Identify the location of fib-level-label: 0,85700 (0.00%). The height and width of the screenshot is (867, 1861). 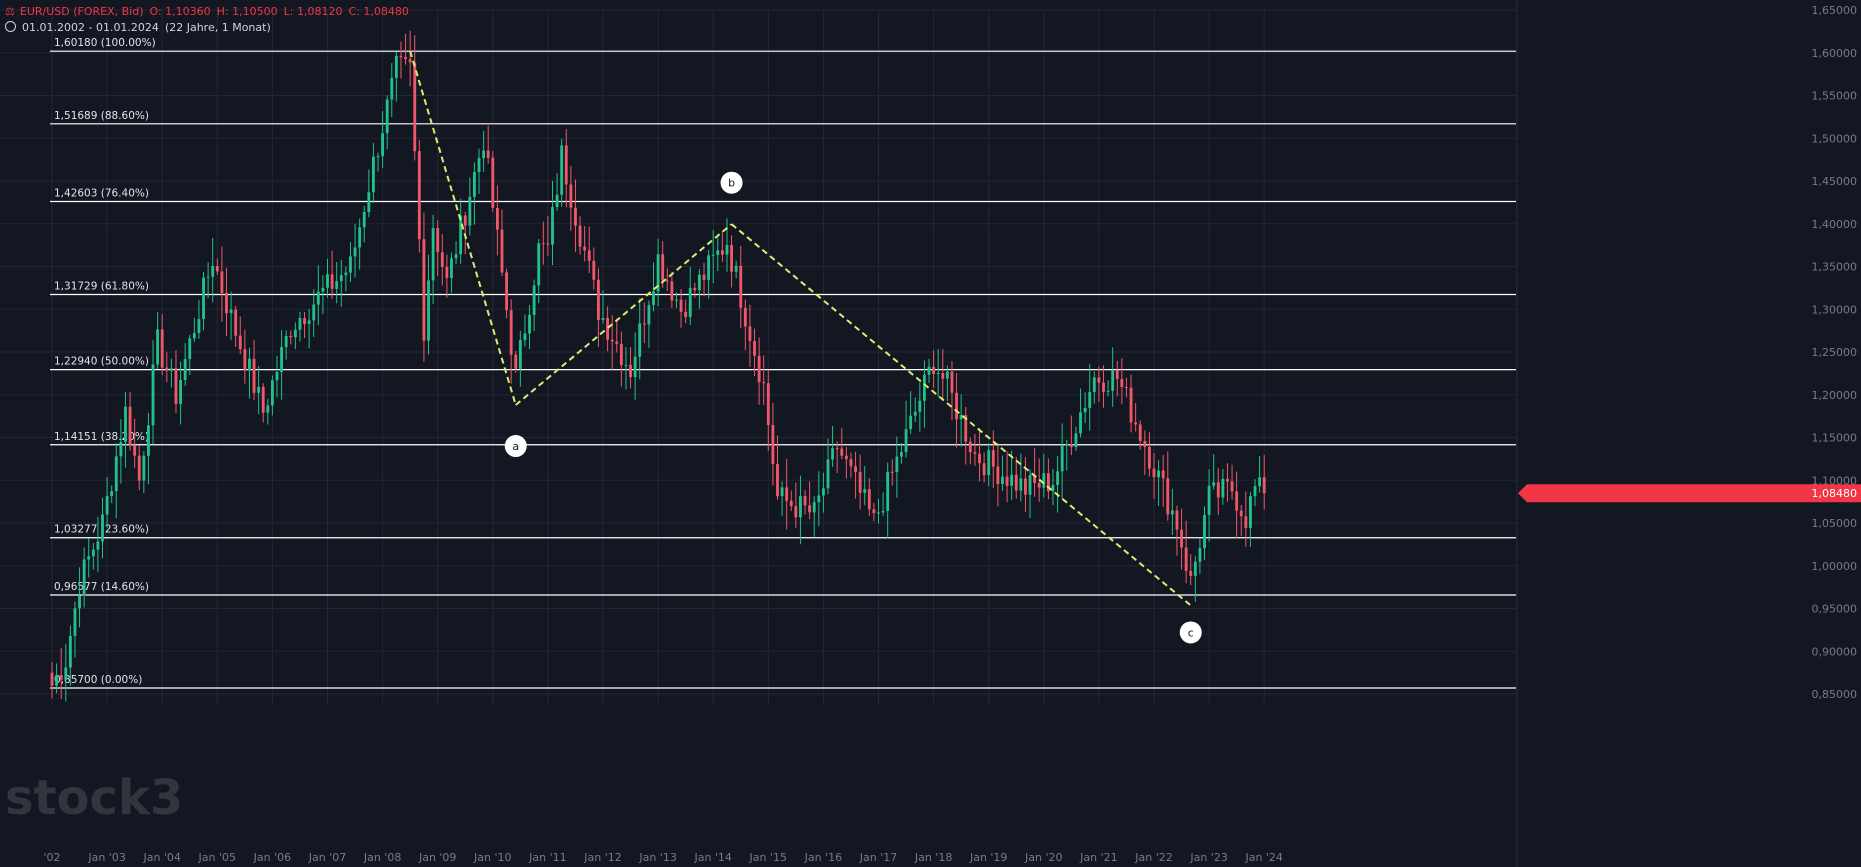
(98, 680).